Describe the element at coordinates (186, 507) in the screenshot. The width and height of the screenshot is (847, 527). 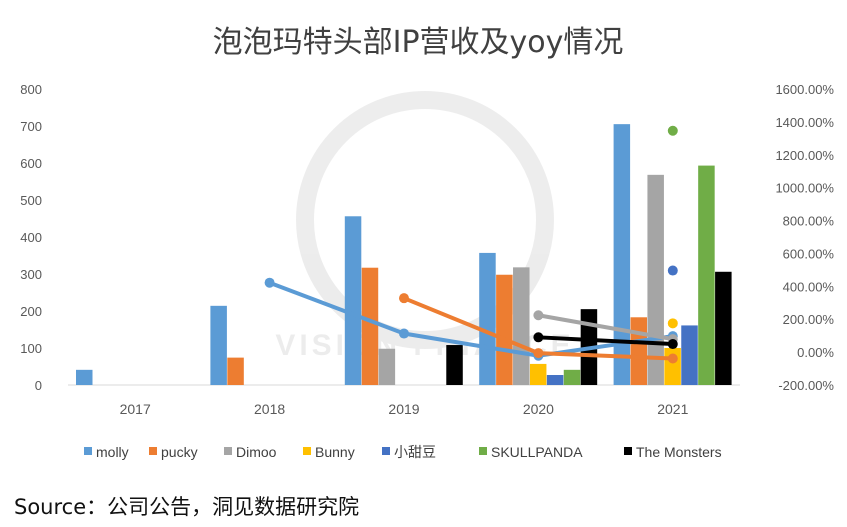
I see `source-note: Source：公司公告，洞见数据研究院` at that location.